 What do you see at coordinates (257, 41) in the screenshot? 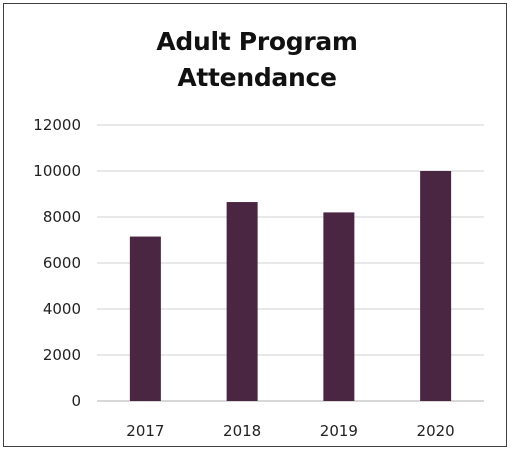
I see `chart-title-line-1: Adult Program` at bounding box center [257, 41].